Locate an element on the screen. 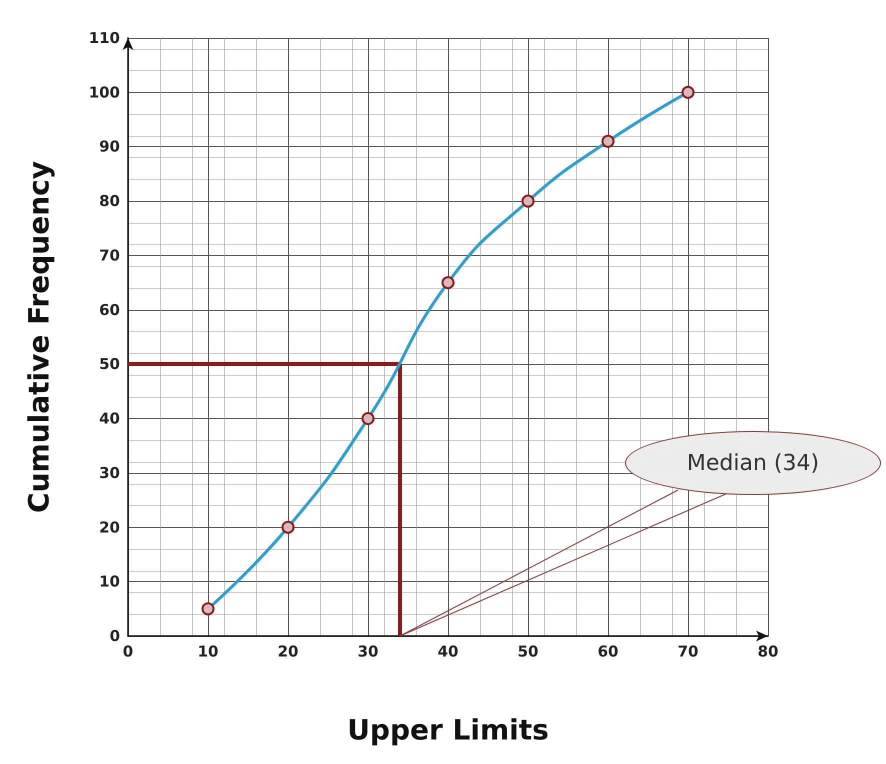 This screenshot has width=886, height=764. y-tick-label: 80 is located at coordinates (109, 201).